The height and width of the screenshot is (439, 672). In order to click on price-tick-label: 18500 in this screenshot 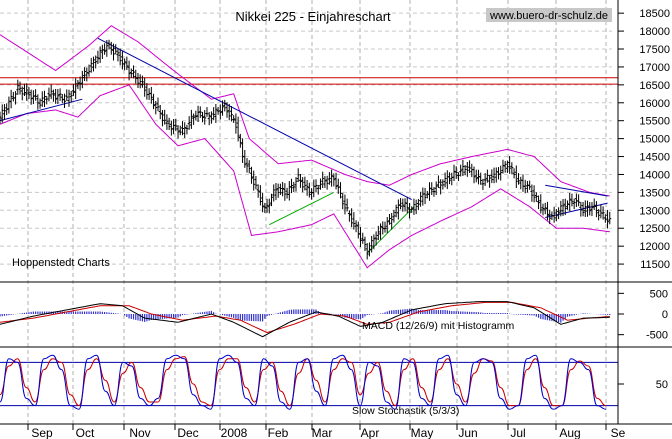, I will do `click(654, 14)`.